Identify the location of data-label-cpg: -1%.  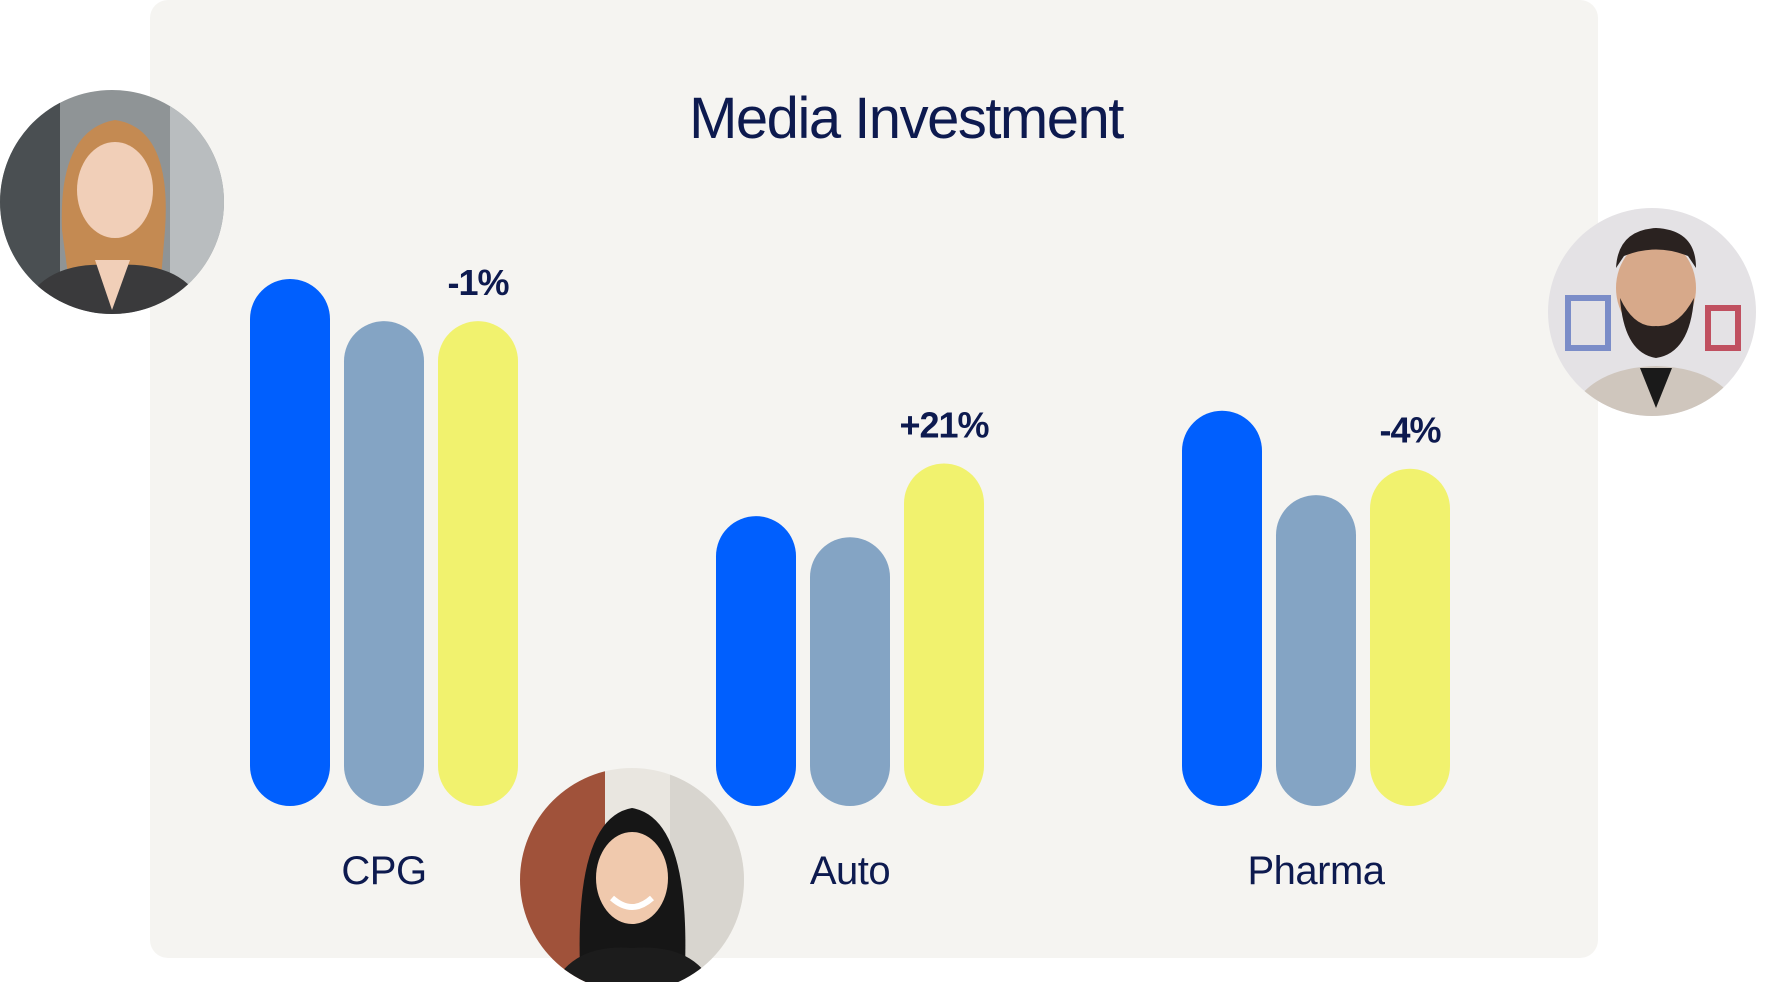
(478, 282).